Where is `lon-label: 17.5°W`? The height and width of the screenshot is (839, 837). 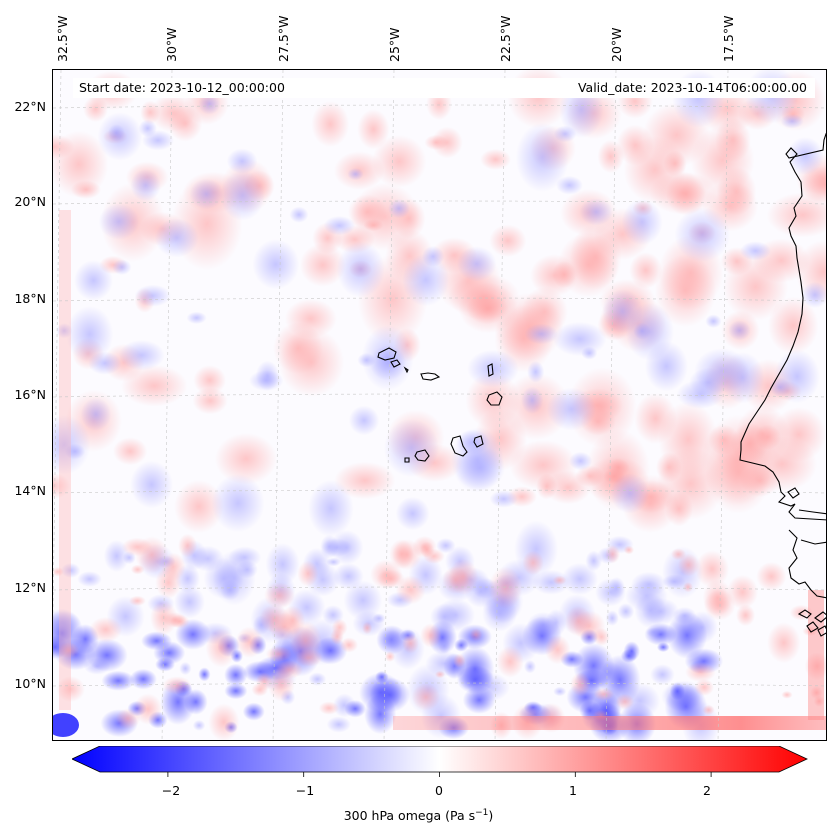
lon-label: 17.5°W is located at coordinates (728, 38).